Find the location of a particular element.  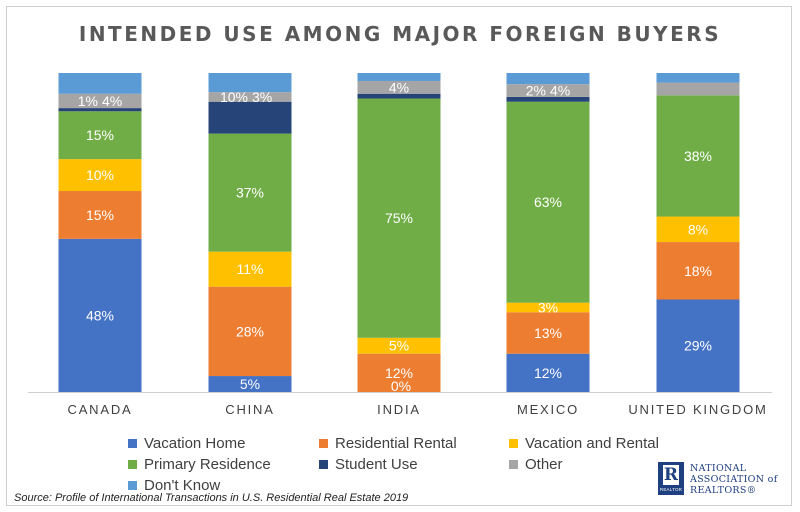

legend-item-student-use: Student Use is located at coordinates (368, 464).